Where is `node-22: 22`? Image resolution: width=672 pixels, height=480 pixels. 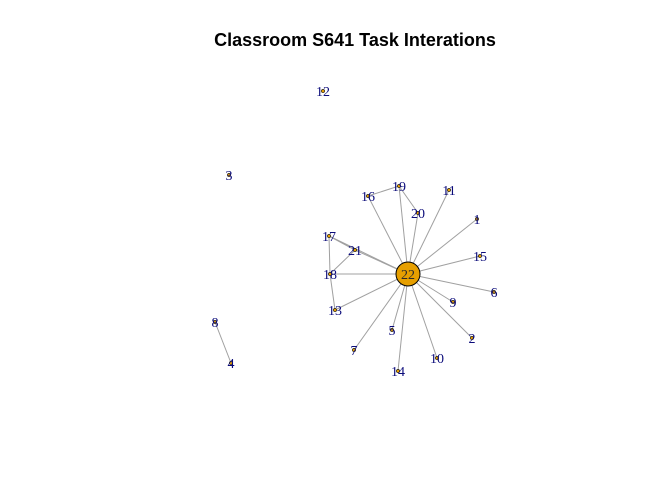
node-22: 22 is located at coordinates (408, 274).